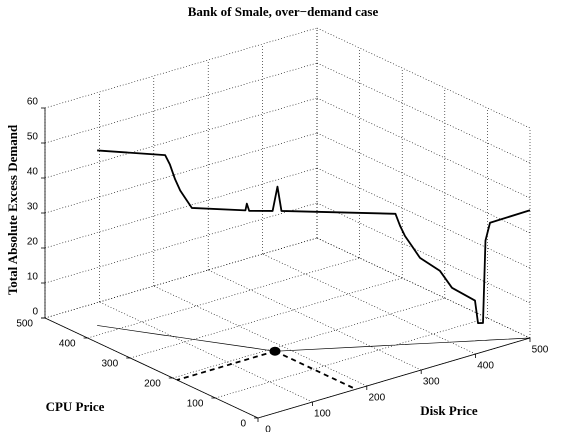 The image size is (566, 432). Describe the element at coordinates (195, 404) in the screenshot. I see `y-tick-label: 100` at that location.